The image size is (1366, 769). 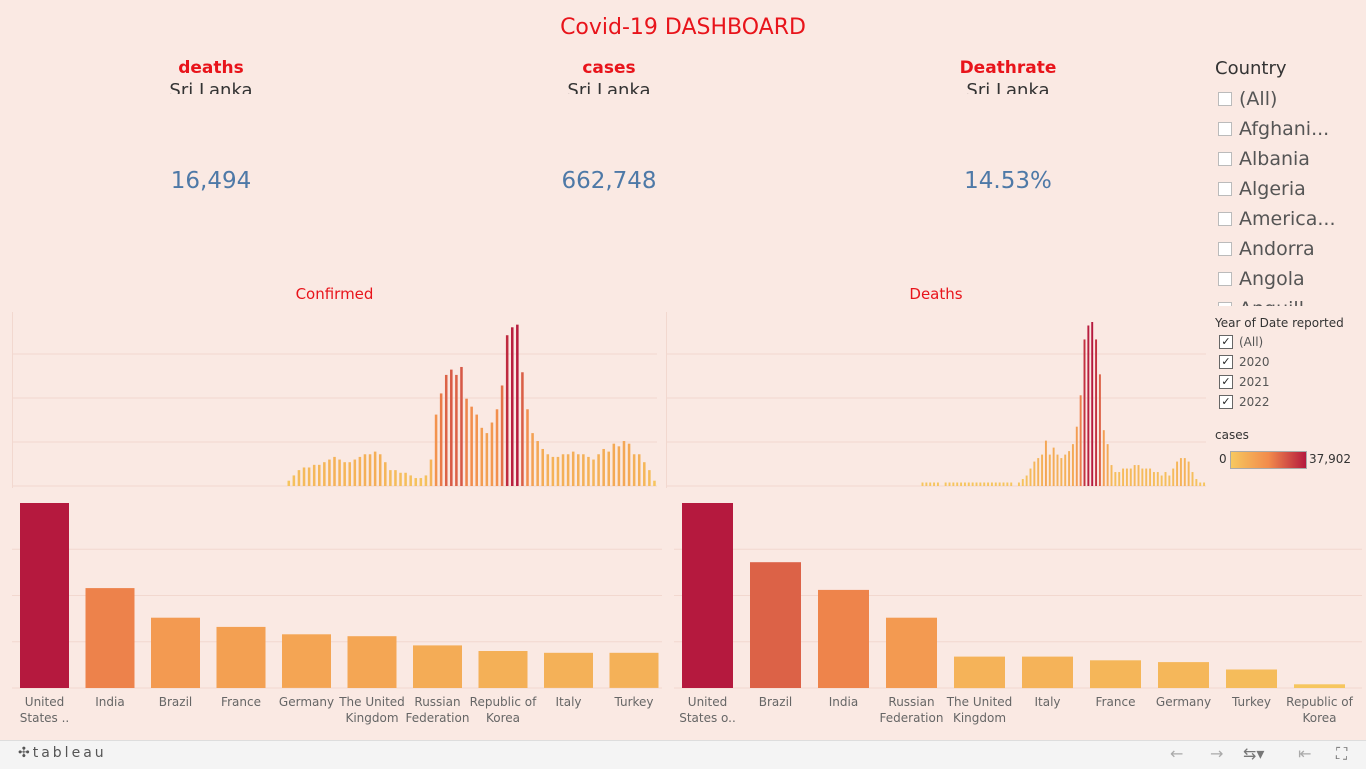 What do you see at coordinates (1288, 189) in the screenshot?
I see `country-option: Algeria` at bounding box center [1288, 189].